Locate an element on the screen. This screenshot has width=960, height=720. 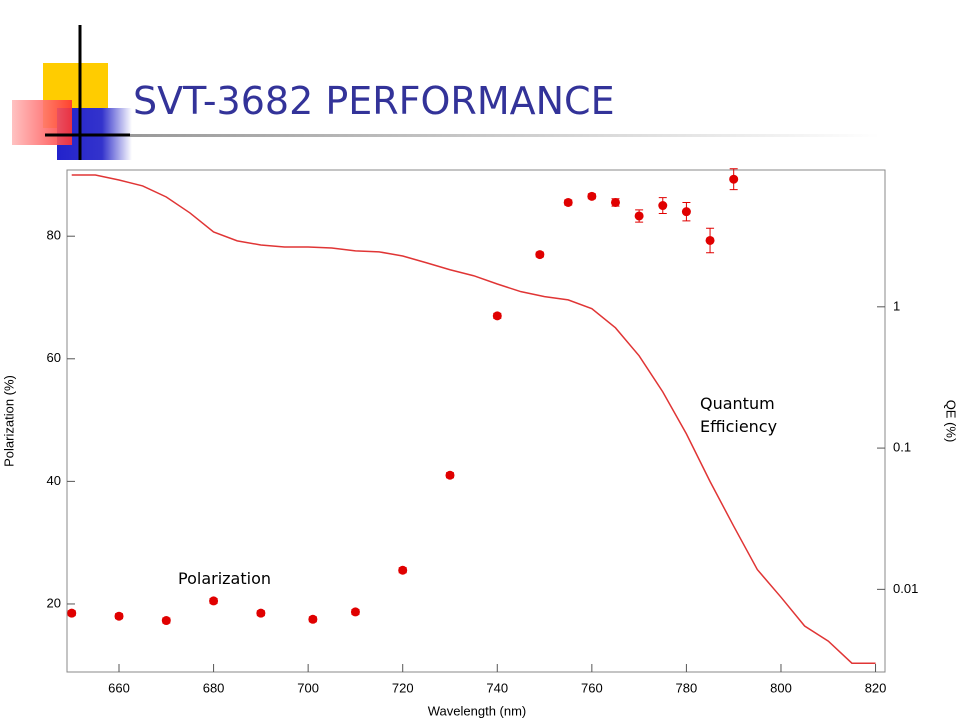
x-tick-label: 680 is located at coordinates (214, 687).